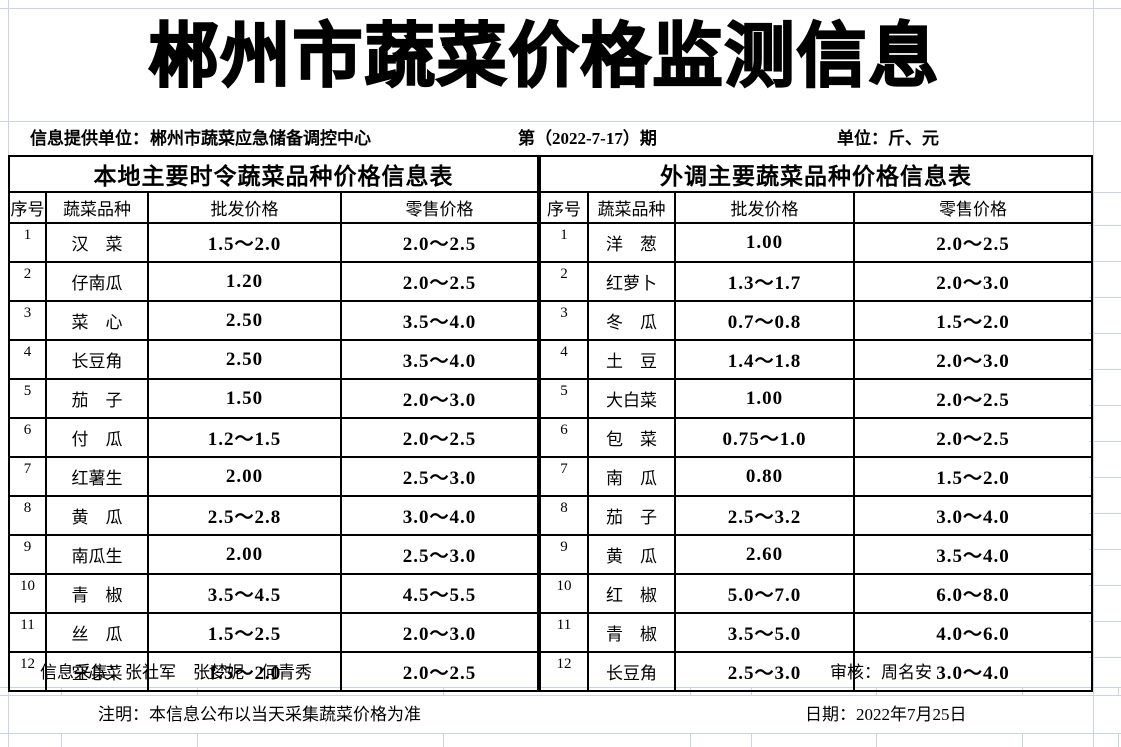 Image resolution: width=1121 pixels, height=747 pixels. What do you see at coordinates (439, 207) in the screenshot?
I see `column-header-retail: 零售价格` at bounding box center [439, 207].